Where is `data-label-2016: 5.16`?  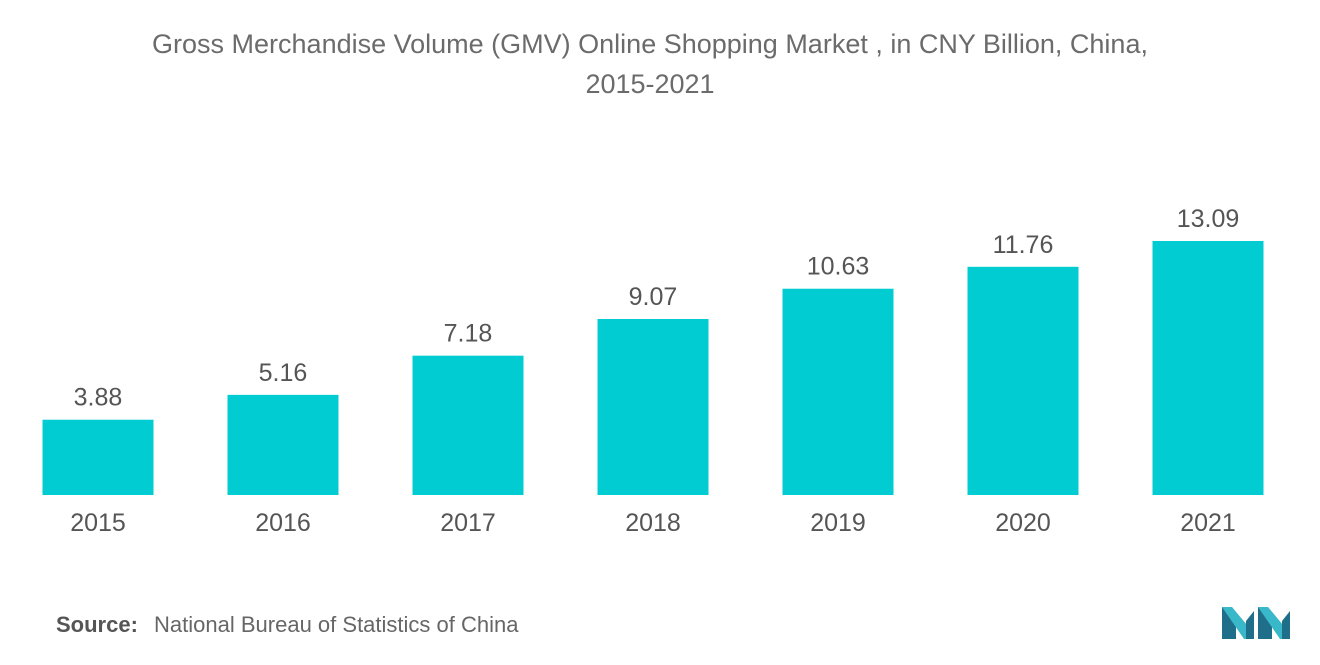 data-label-2016: 5.16 is located at coordinates (283, 373).